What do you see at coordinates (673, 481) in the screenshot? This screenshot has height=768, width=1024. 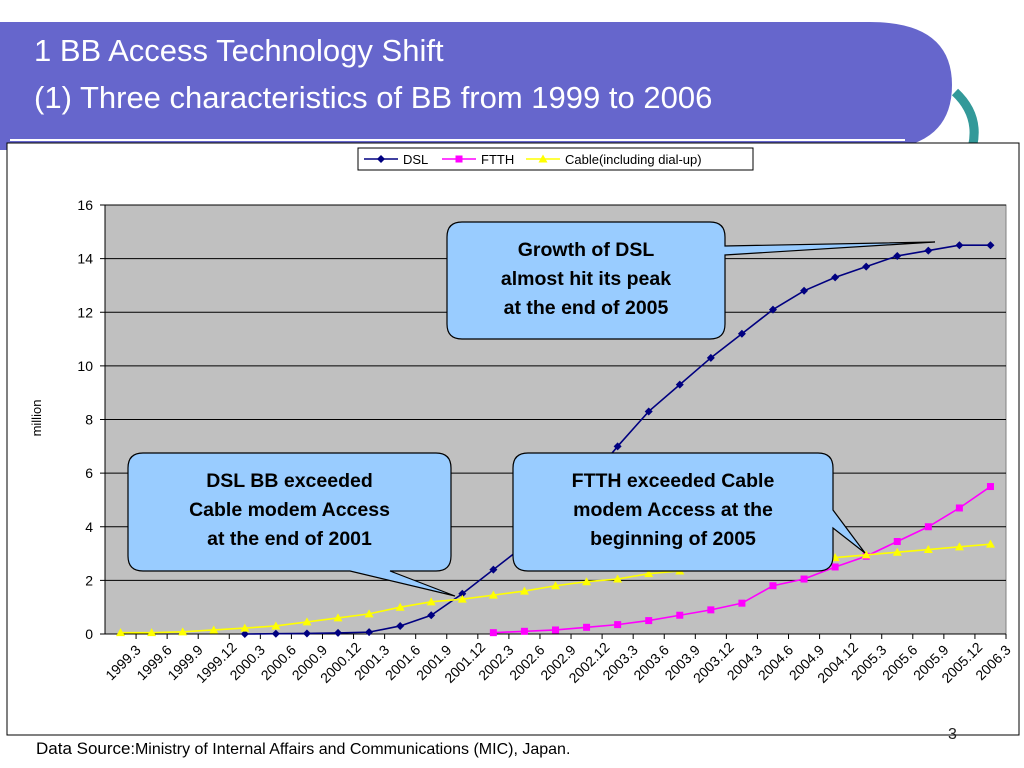 I see `callout-line: FTTH exceeded Cable` at bounding box center [673, 481].